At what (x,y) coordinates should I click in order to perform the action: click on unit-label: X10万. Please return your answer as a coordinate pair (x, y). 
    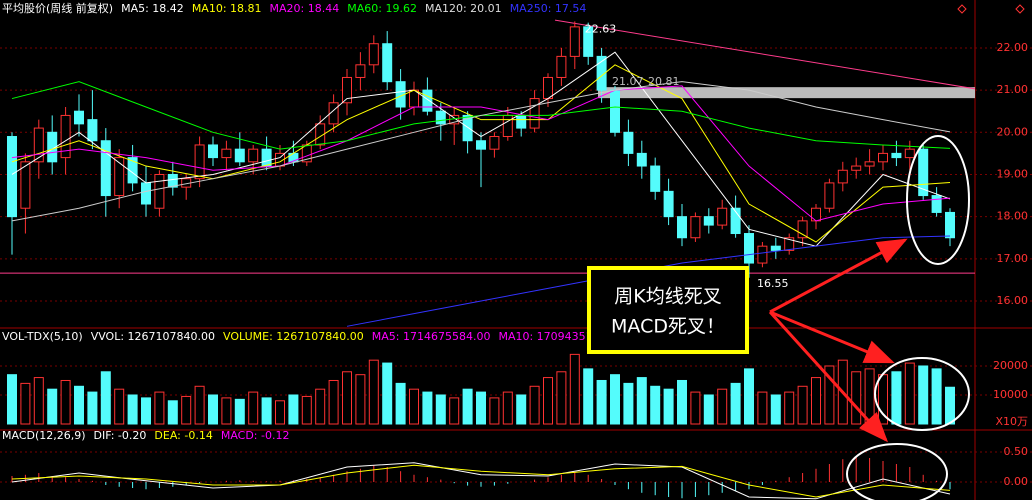
    Looking at the image, I should click on (1011, 421).